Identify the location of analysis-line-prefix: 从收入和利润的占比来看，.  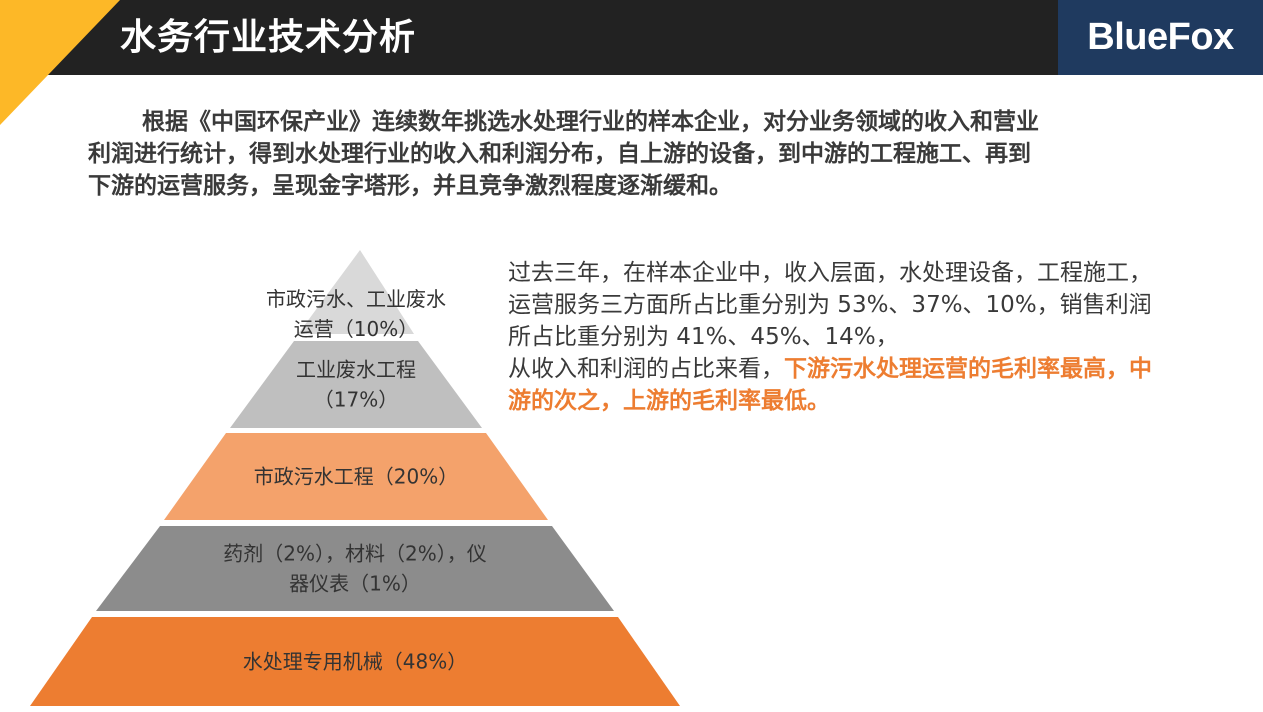
(646, 369).